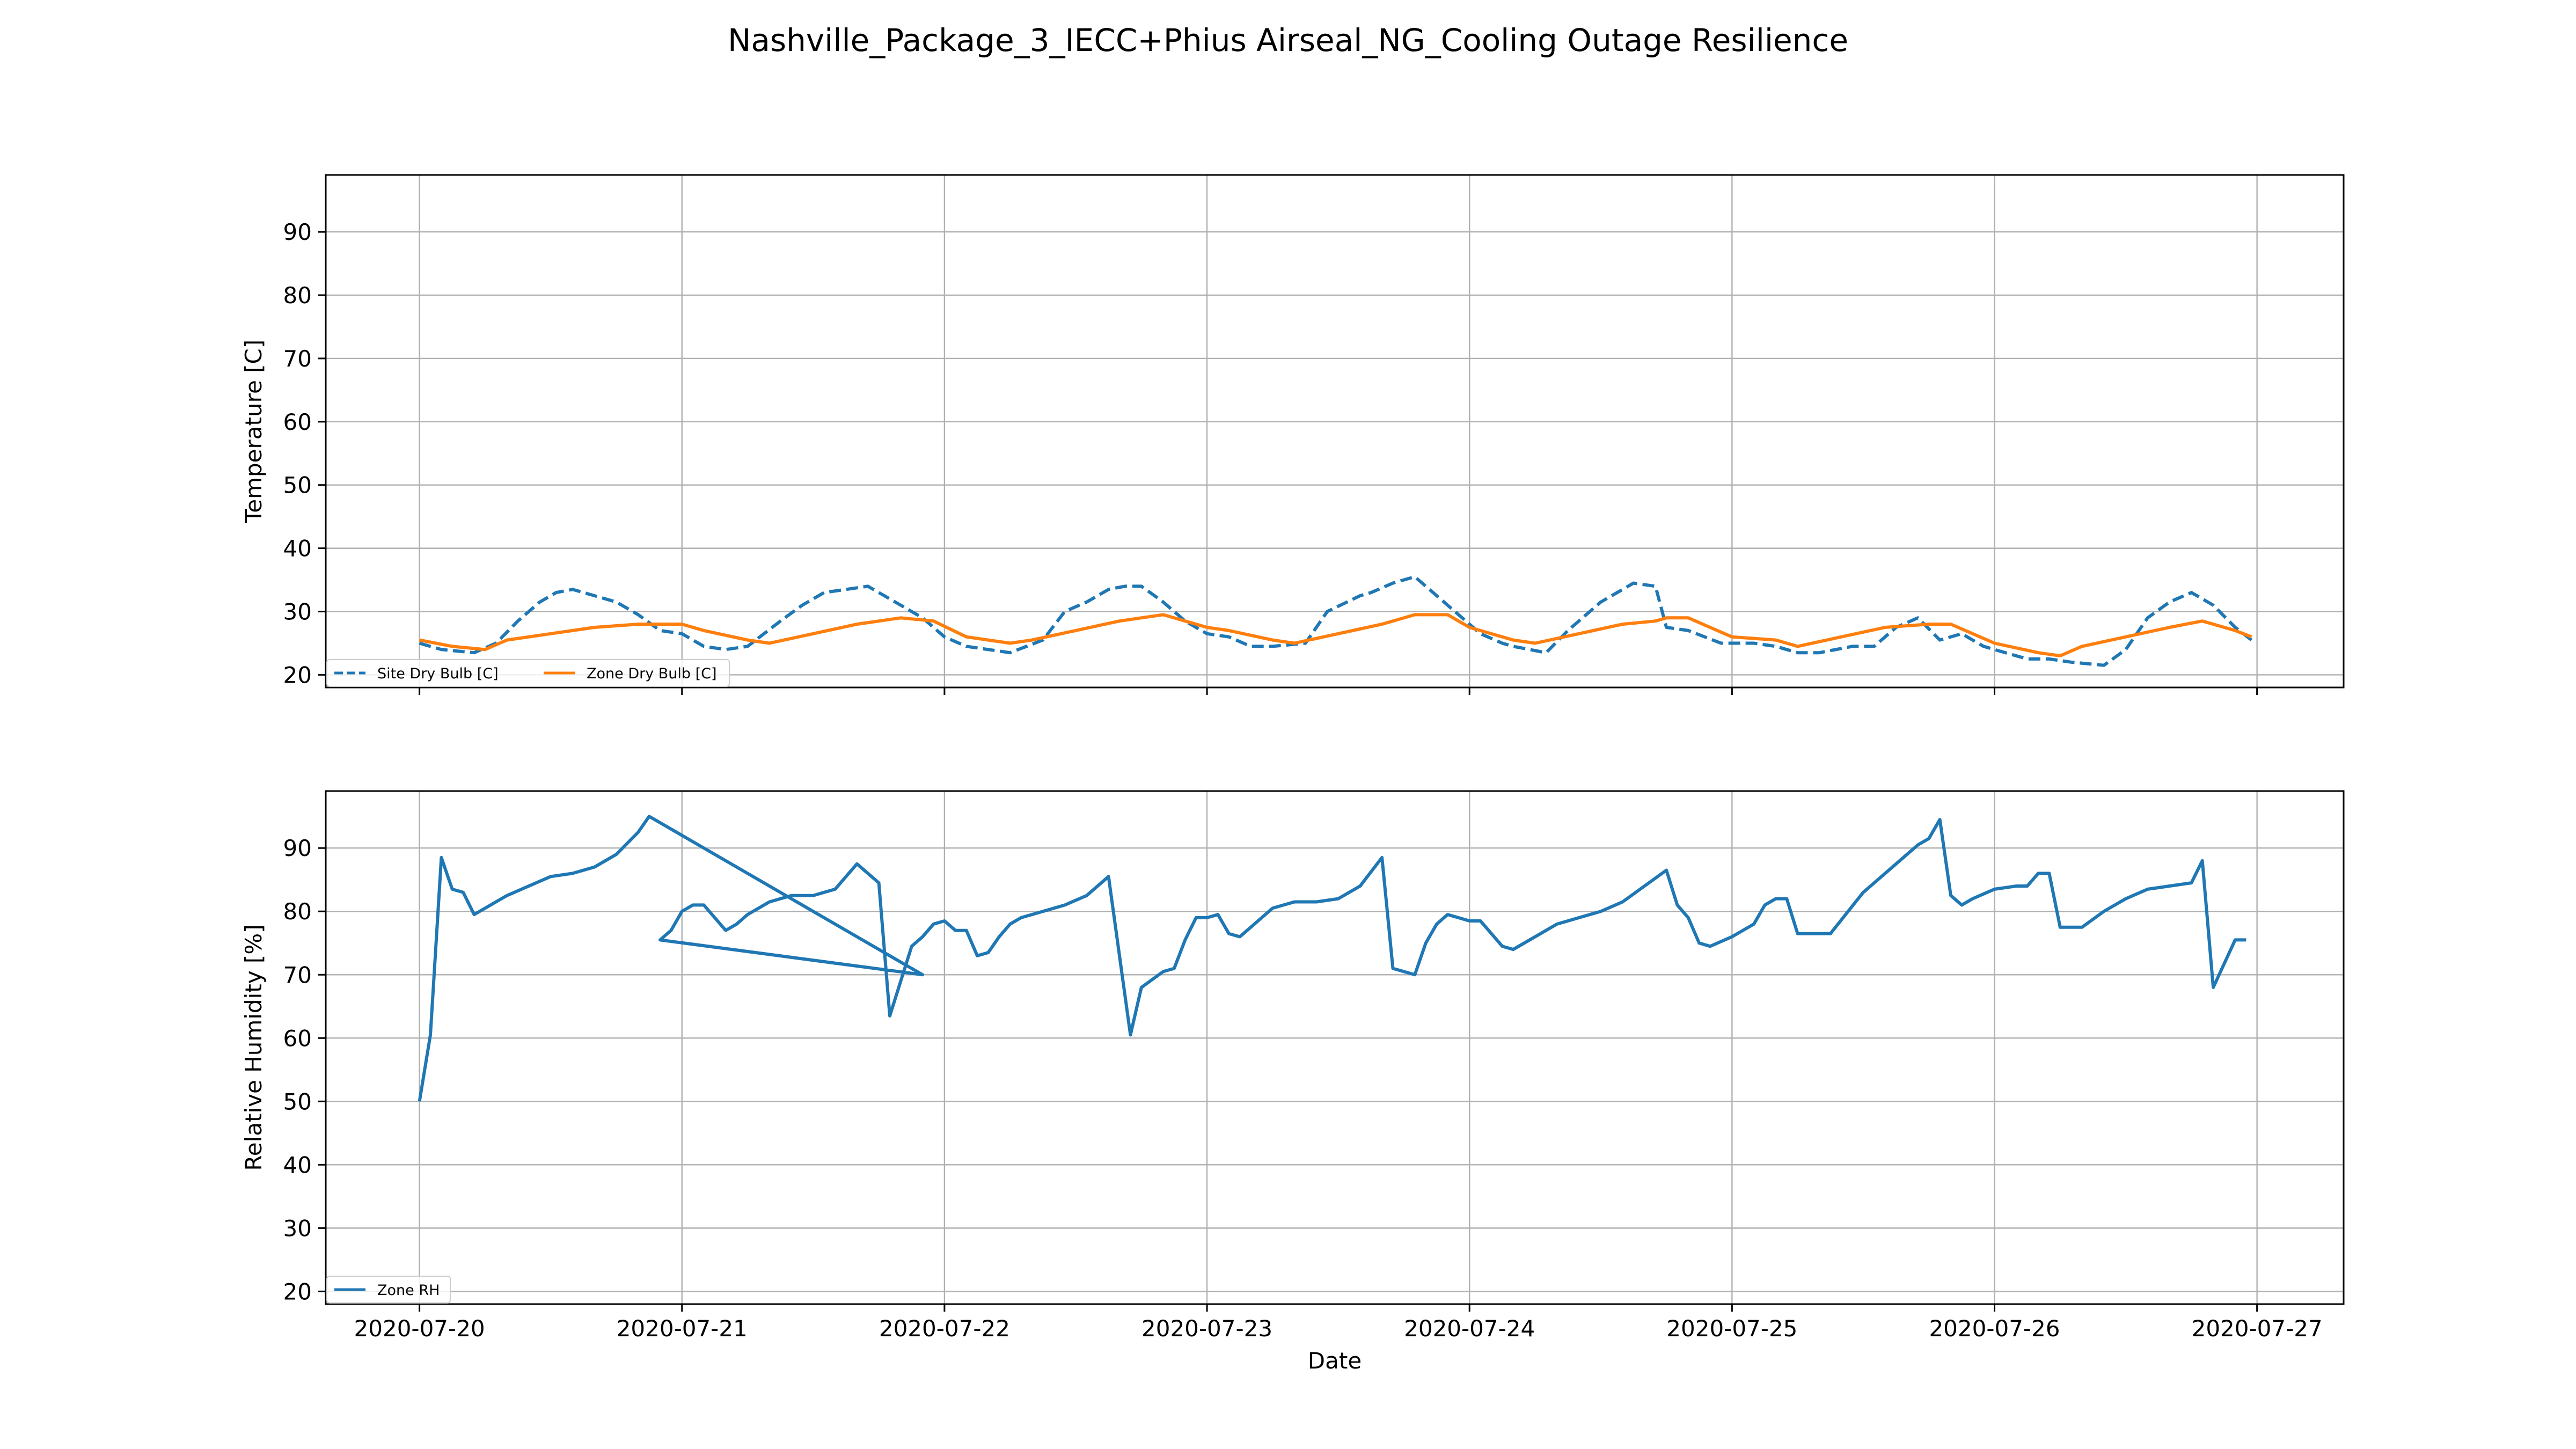  Describe the element at coordinates (419, 1328) in the screenshot. I see `x-tick-label: 2020-07-20` at that location.